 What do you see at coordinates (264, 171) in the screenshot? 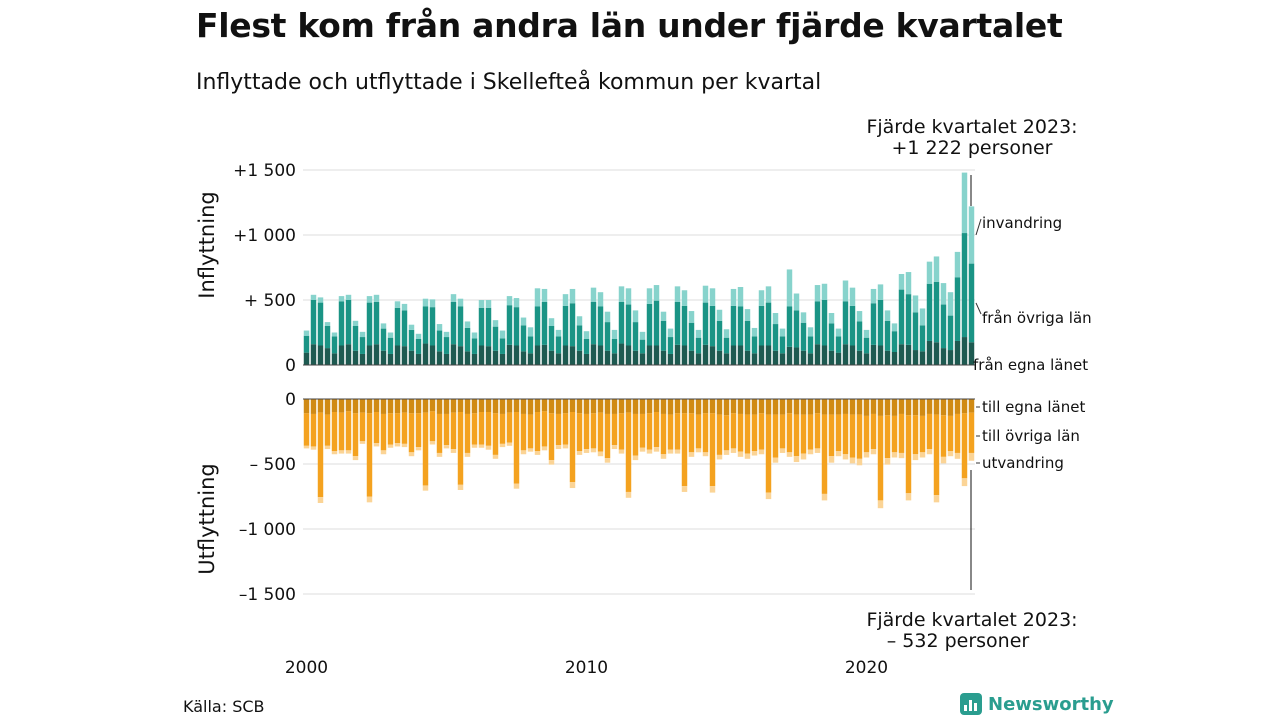
I see `y-tick-label: +1 500` at bounding box center [264, 171].